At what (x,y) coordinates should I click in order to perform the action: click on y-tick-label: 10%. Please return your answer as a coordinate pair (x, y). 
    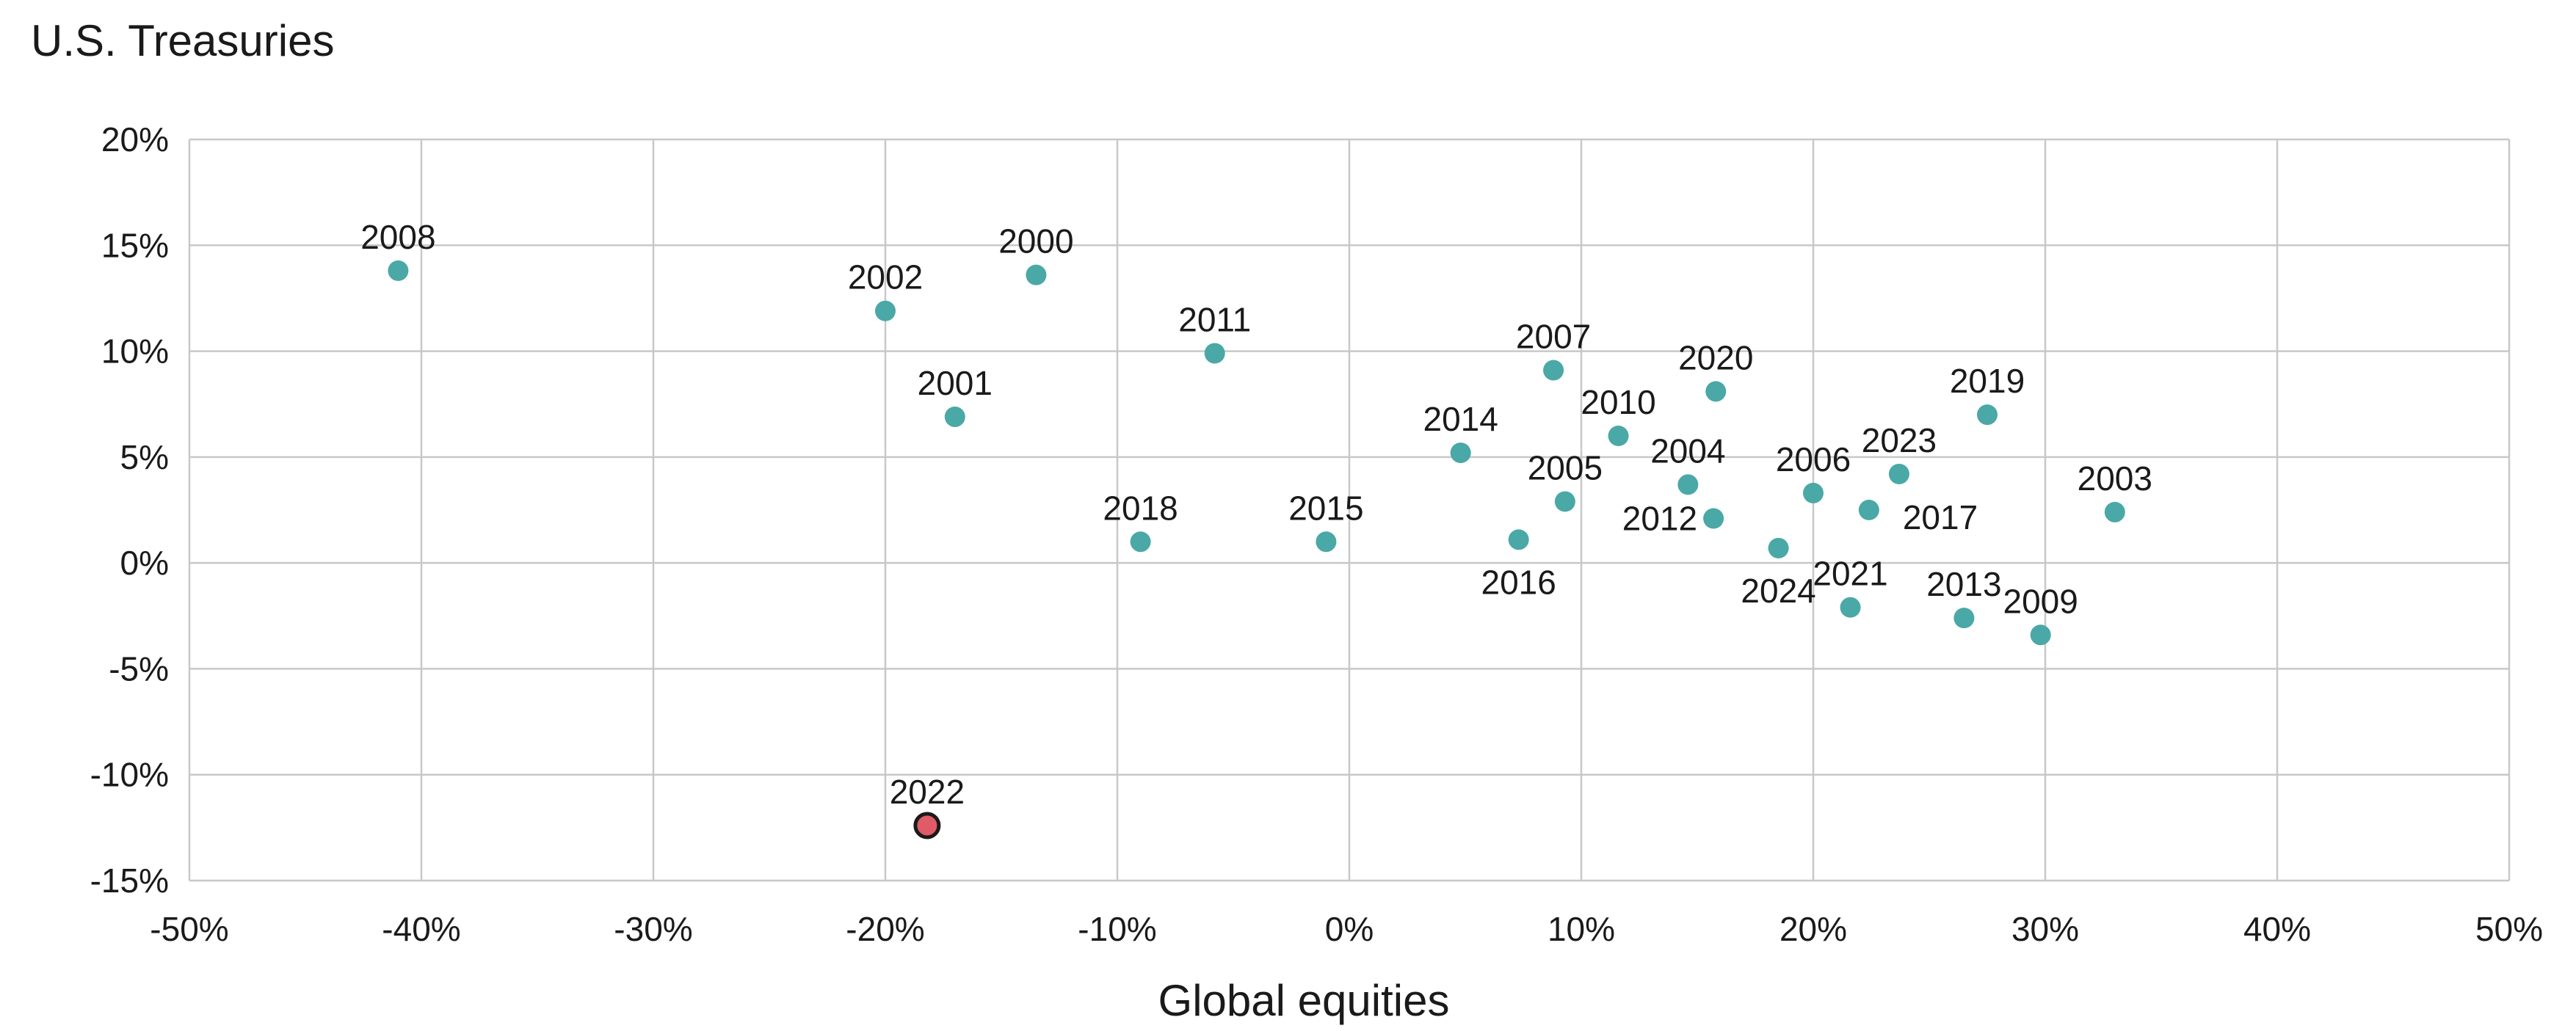
    Looking at the image, I should click on (135, 351).